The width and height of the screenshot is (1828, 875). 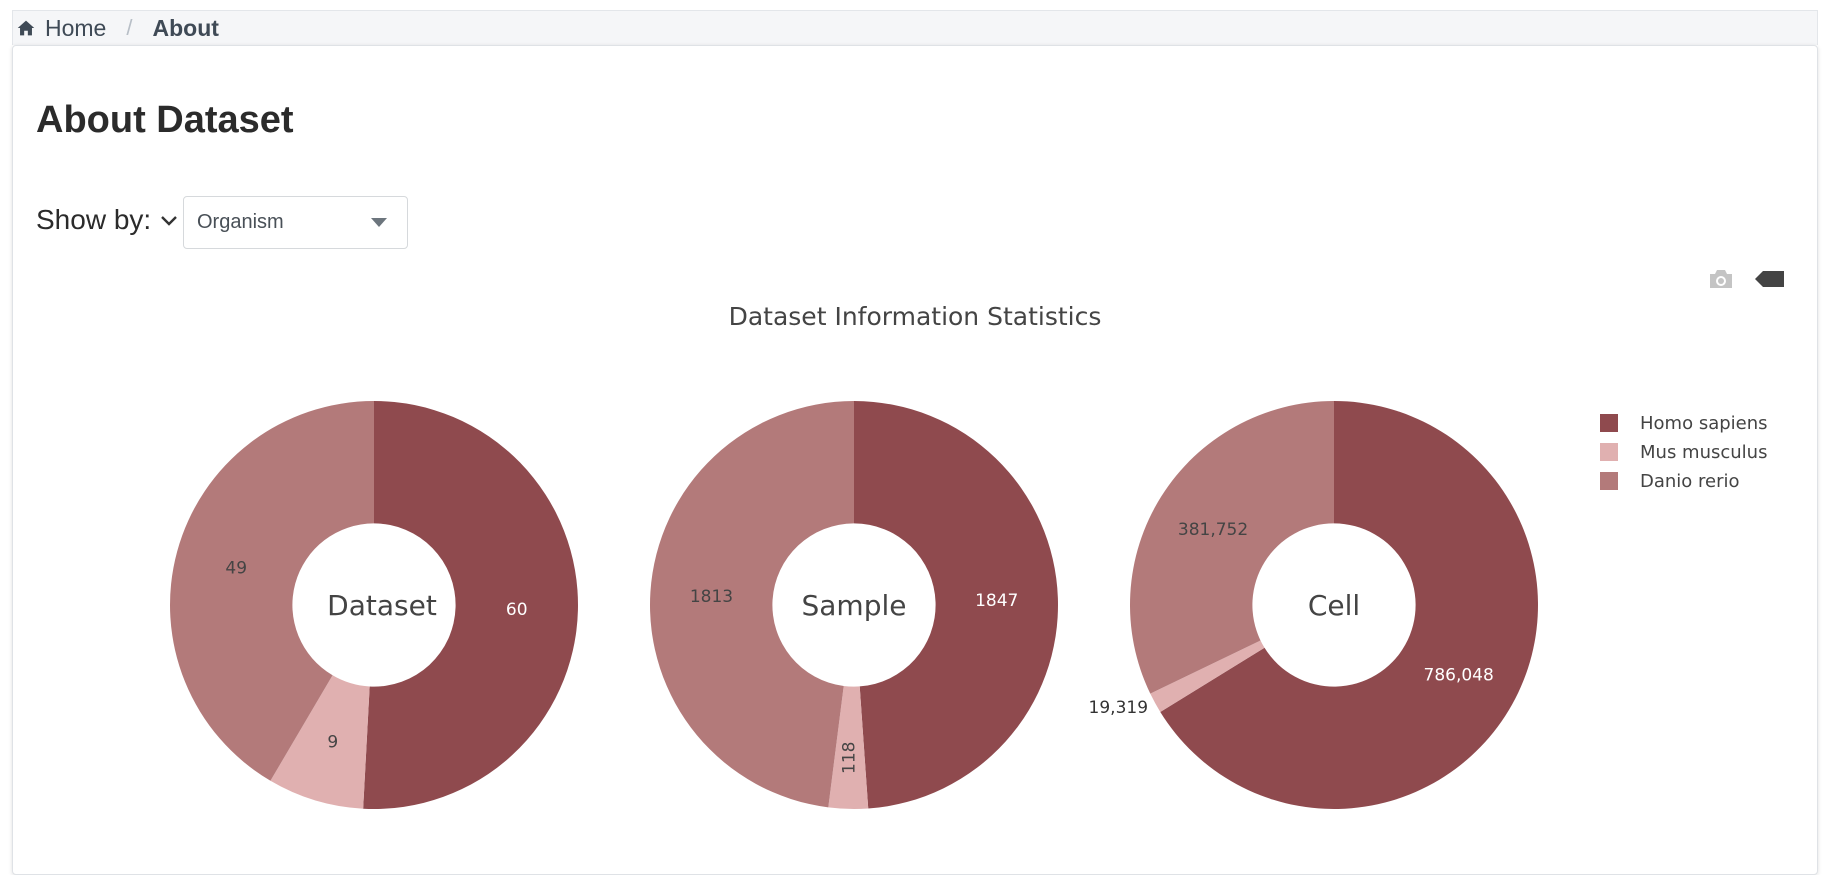 What do you see at coordinates (1609, 481) in the screenshot?
I see `legend-swatch-danio-rerio` at bounding box center [1609, 481].